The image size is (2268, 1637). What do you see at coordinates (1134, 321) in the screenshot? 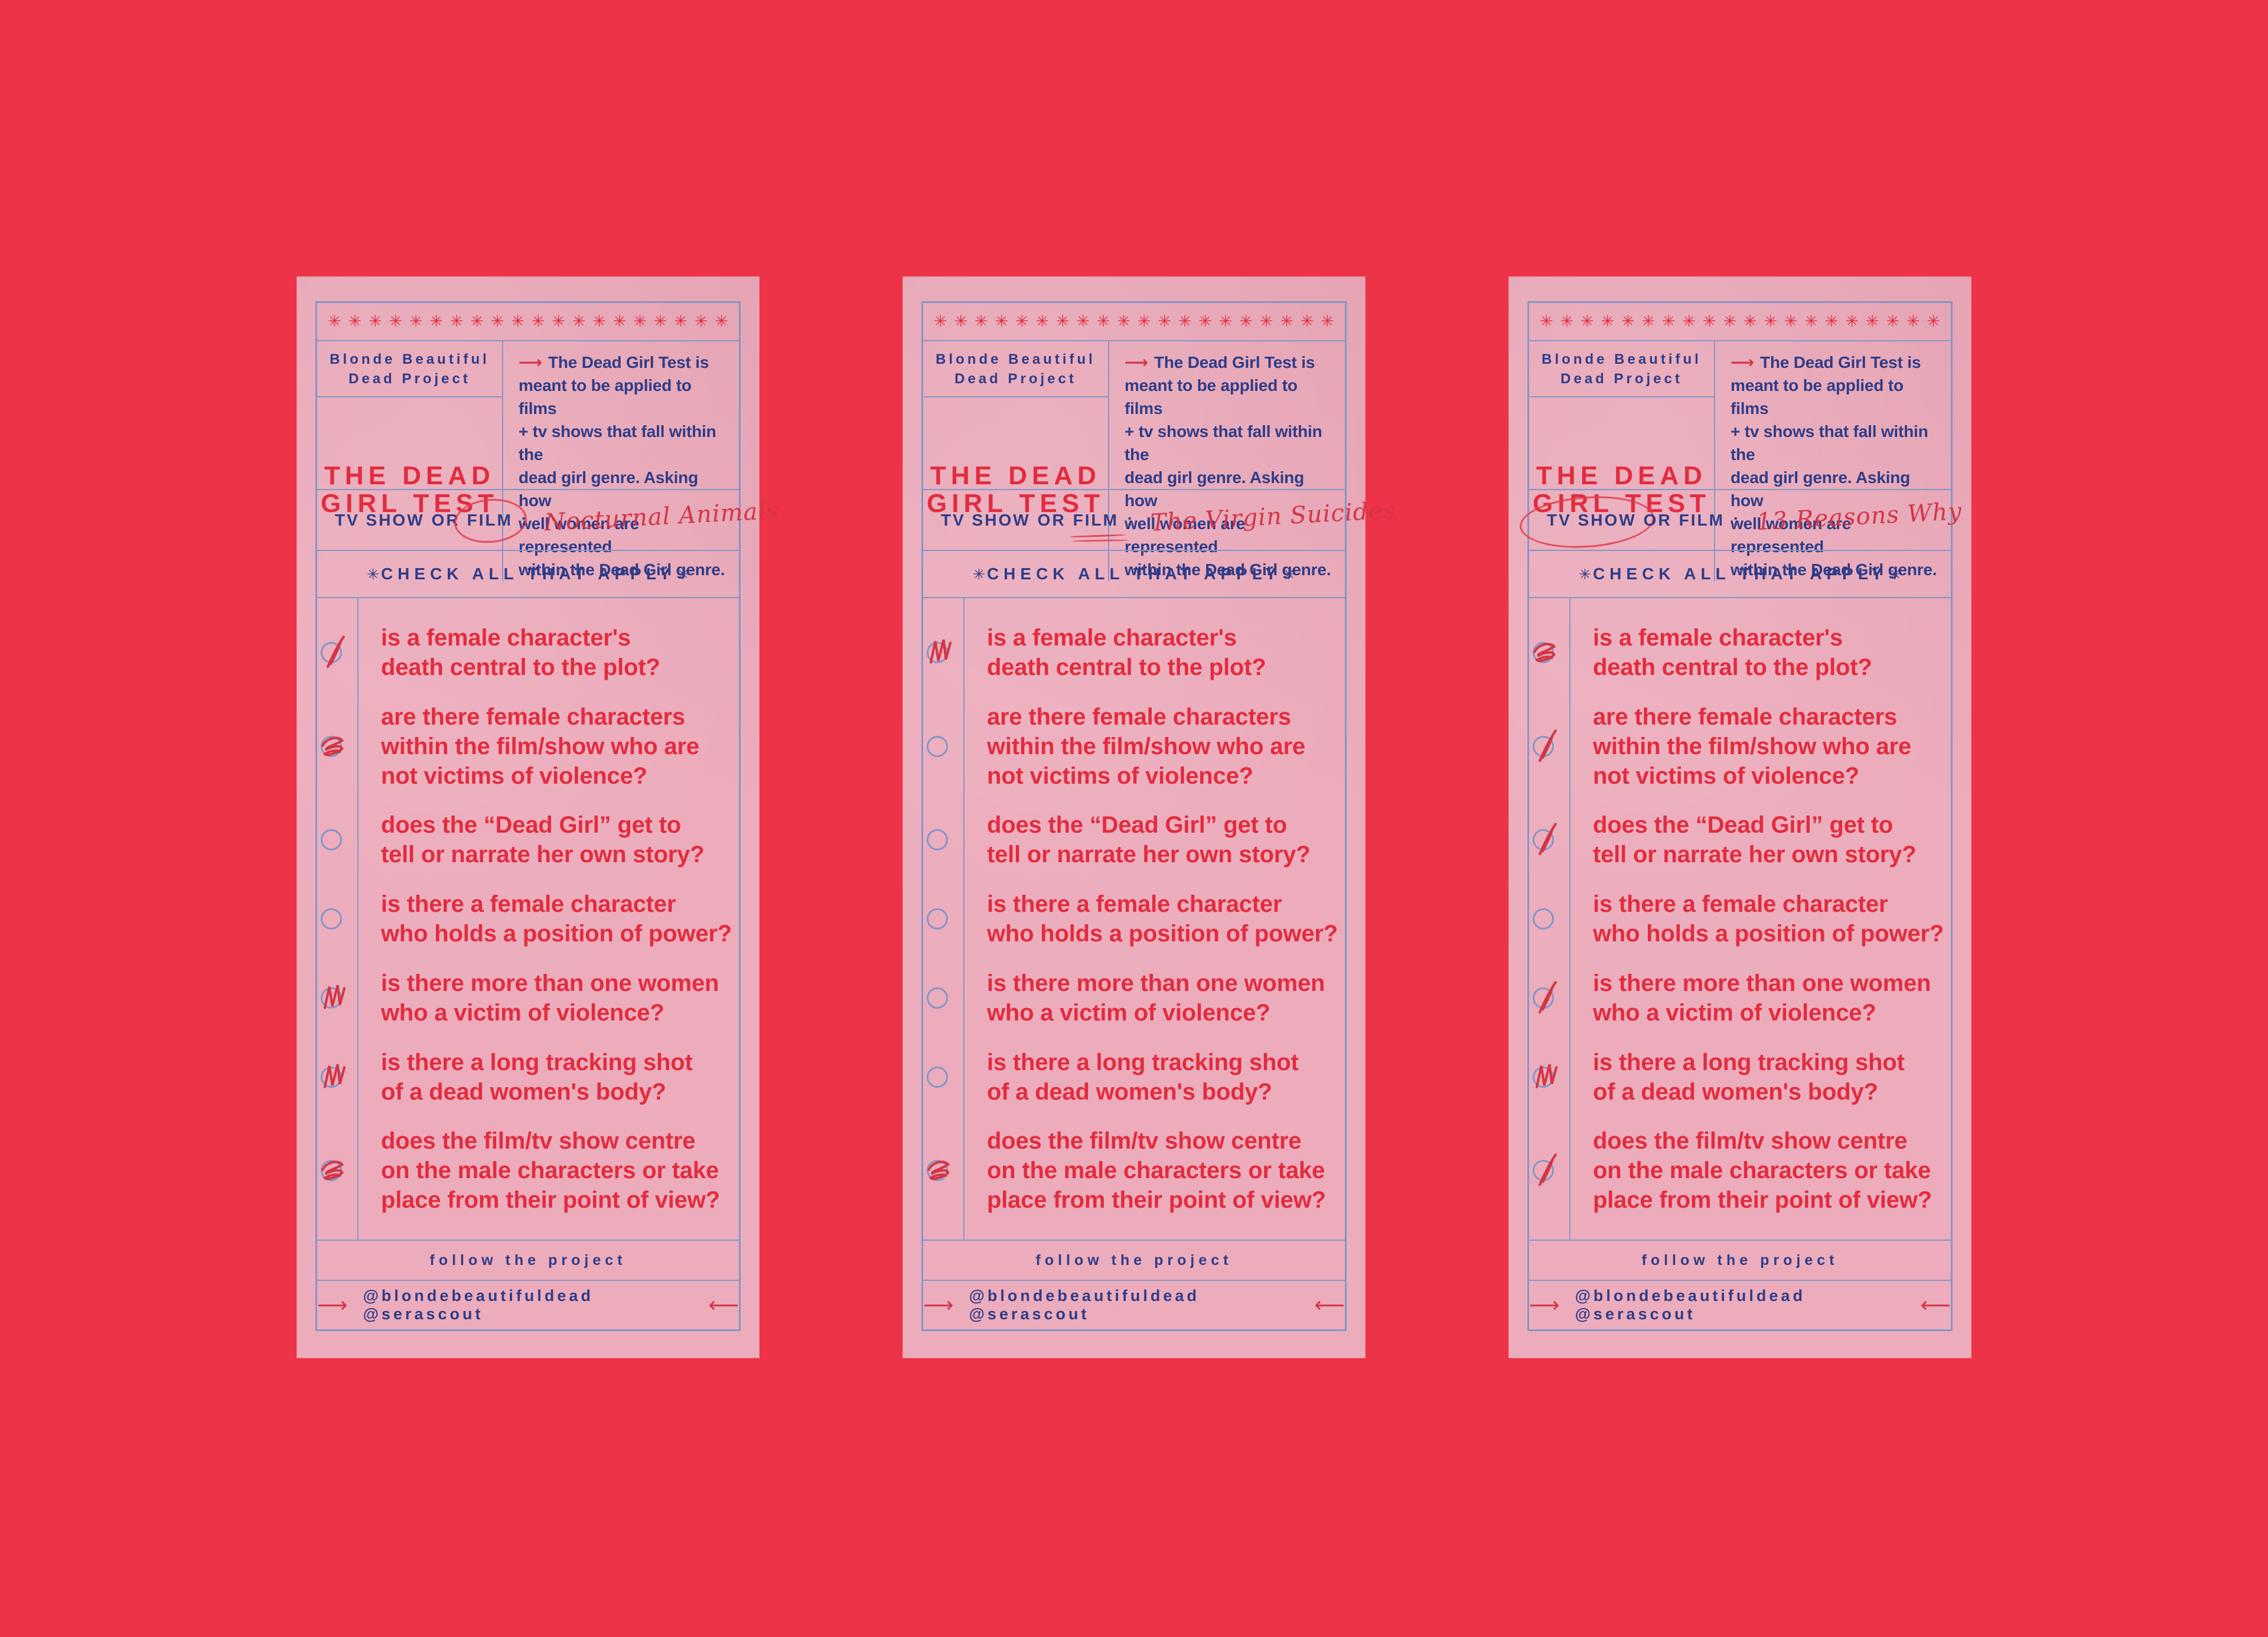
I see `asterisk-row: ✳ ✳ ✳ ✳ ✳ ✳ ✳ ✳ ✳ ✳ ✳ ✳ ✳ ✳ ✳ ✳ ✳ ✳ ✳ ✳` at bounding box center [1134, 321].